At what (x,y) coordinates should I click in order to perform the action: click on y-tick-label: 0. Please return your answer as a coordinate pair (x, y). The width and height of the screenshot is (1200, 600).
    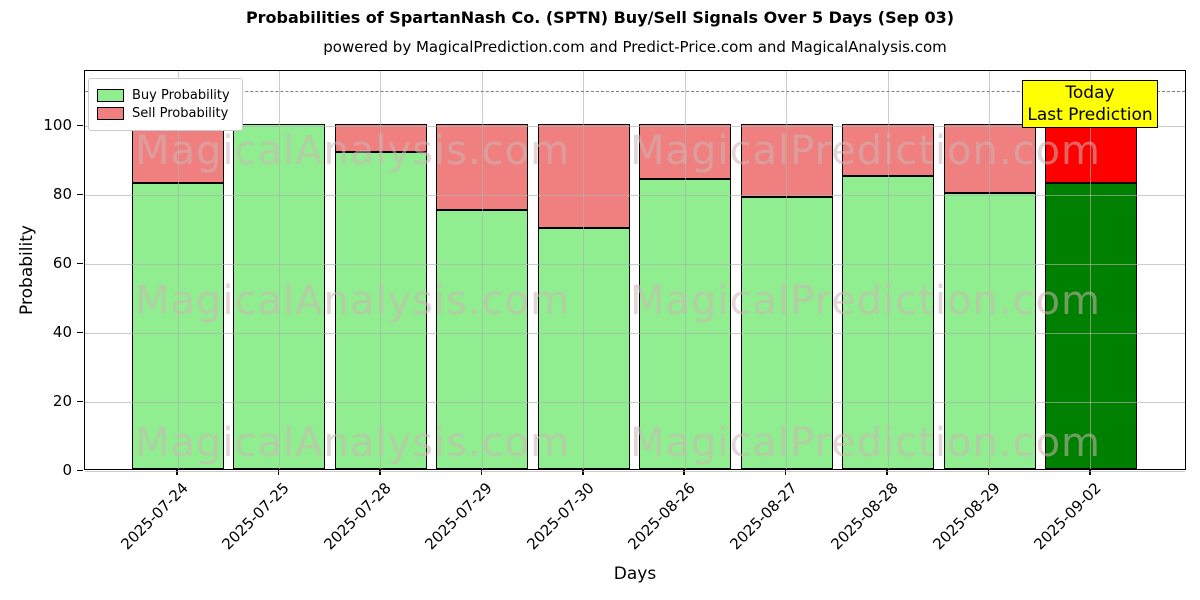
    Looking at the image, I should click on (67, 470).